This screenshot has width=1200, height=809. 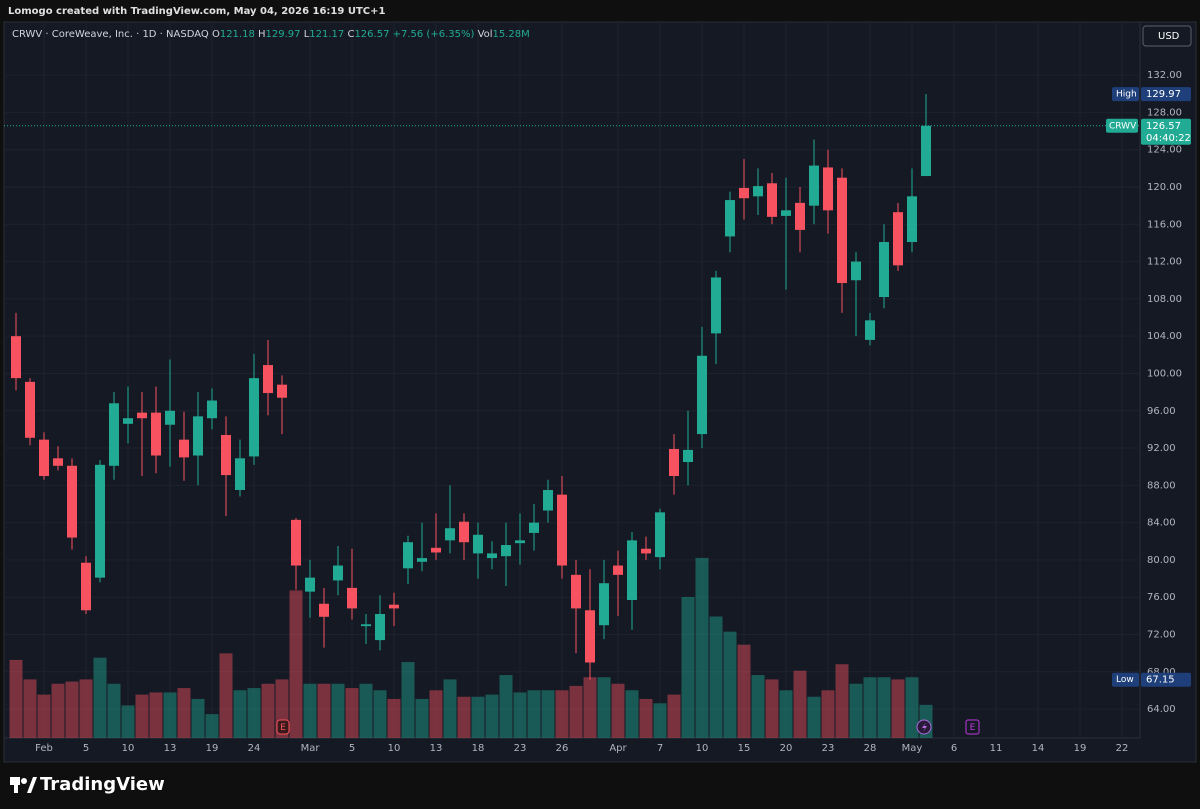 I want to click on y-tick-label: 72.00, so click(x=1161, y=635).